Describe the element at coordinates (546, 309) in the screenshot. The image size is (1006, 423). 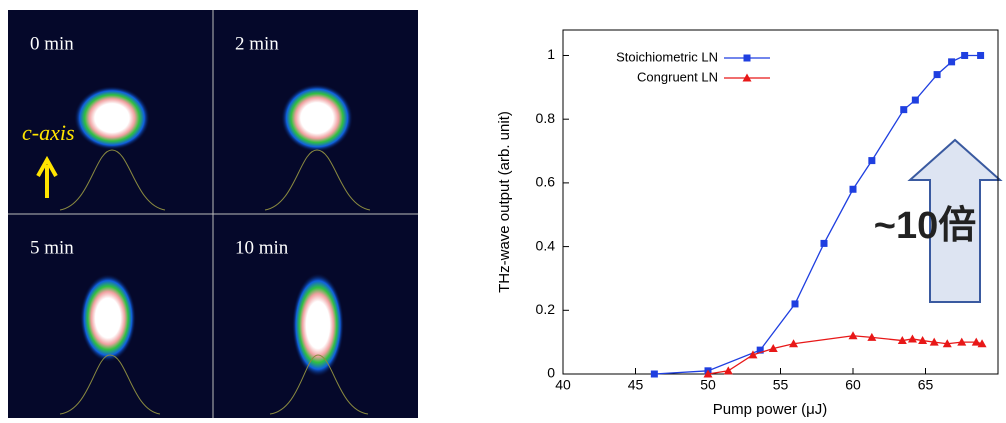
I see `y-tick-label: 0.2` at that location.